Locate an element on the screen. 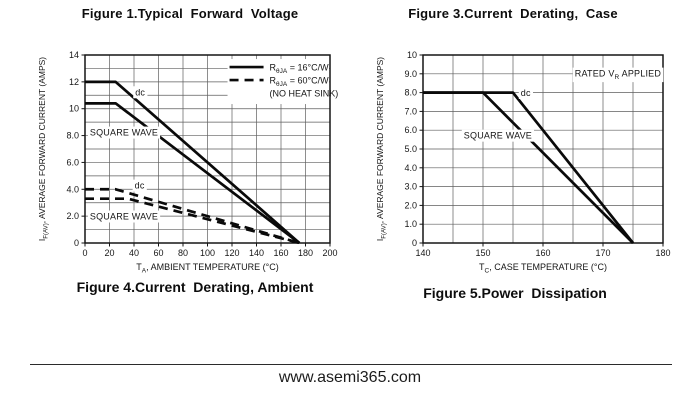  x-axis-label: TA, AMBIENT TEMPERATURE (°C) is located at coordinates (207, 268).